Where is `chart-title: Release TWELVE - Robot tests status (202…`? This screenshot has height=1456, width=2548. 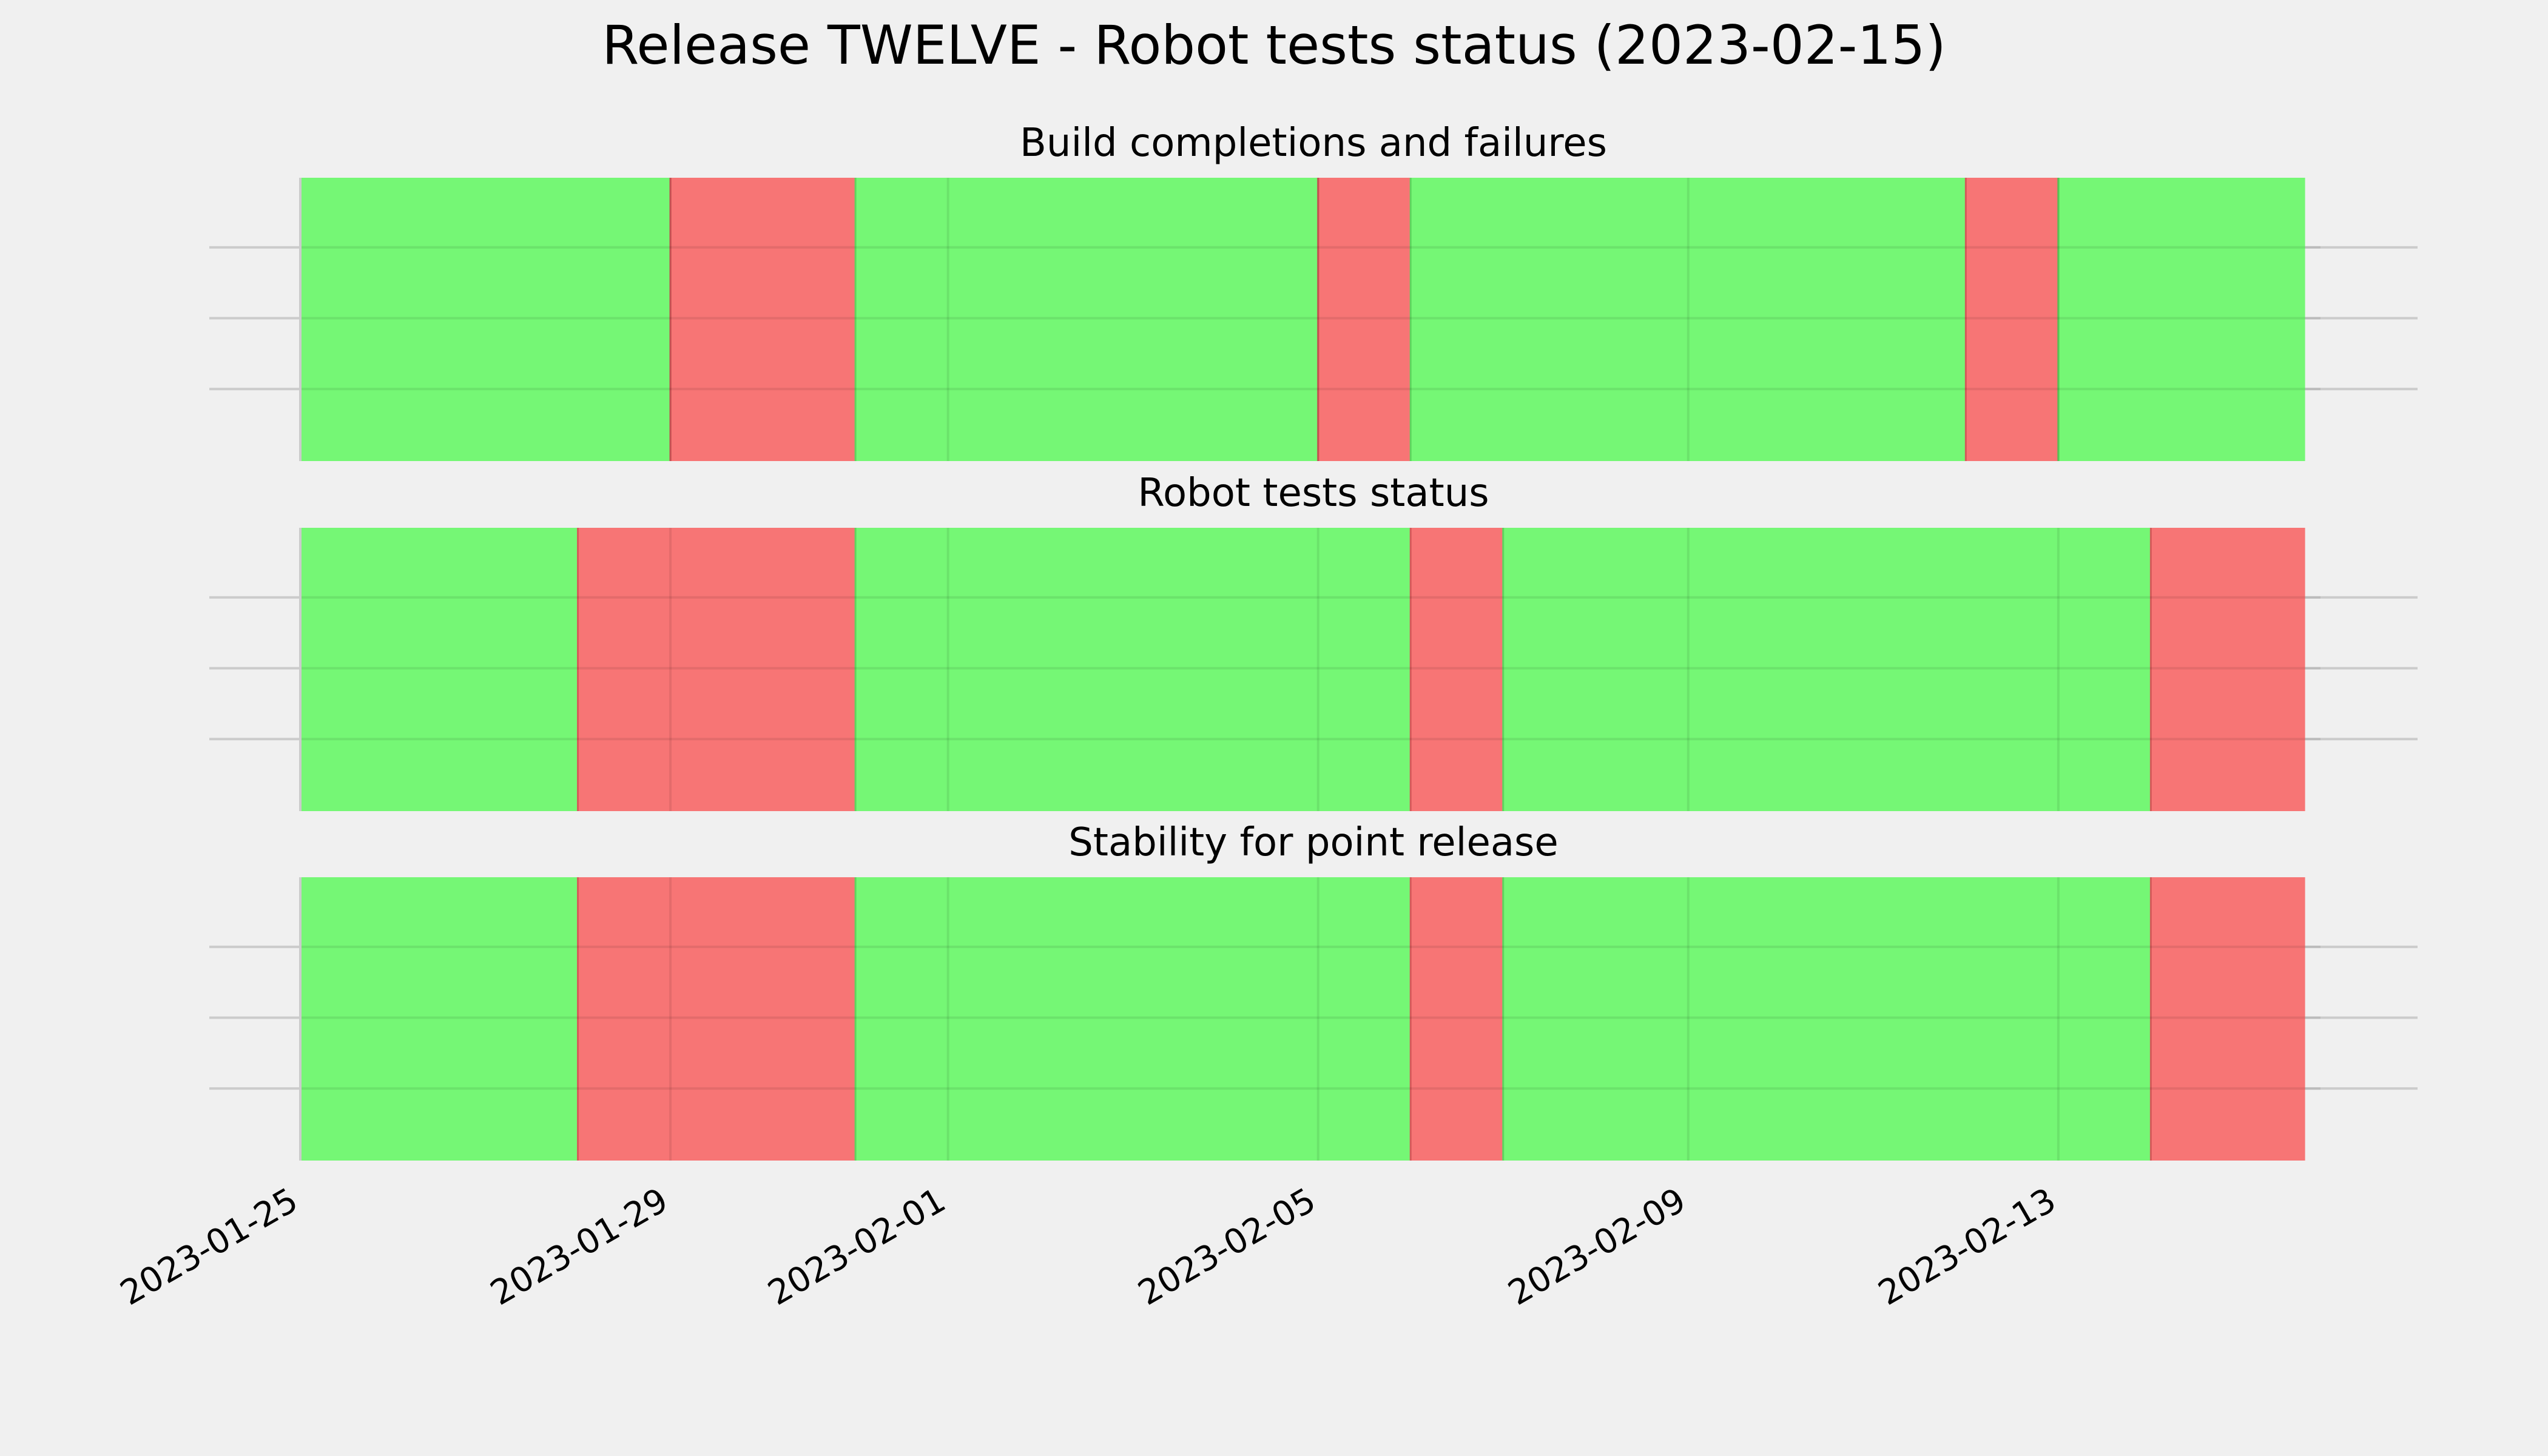 chart-title: Release TWELVE - Robot tests status (202… is located at coordinates (1274, 45).